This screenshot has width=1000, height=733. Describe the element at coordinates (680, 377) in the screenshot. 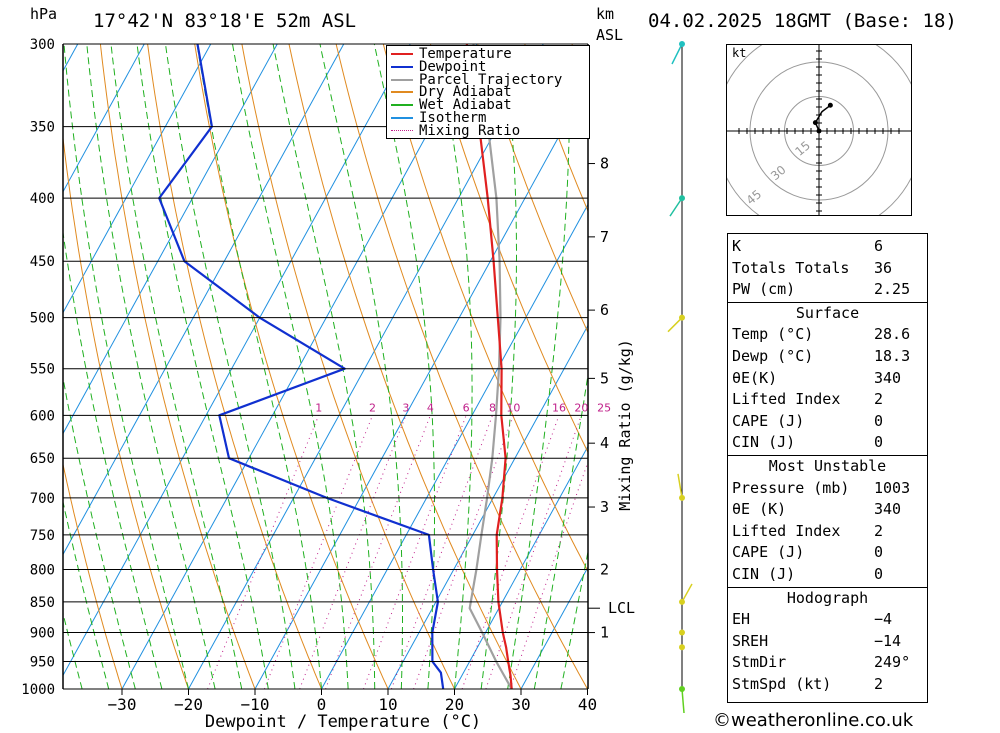

I see `wind-barb-column` at that location.